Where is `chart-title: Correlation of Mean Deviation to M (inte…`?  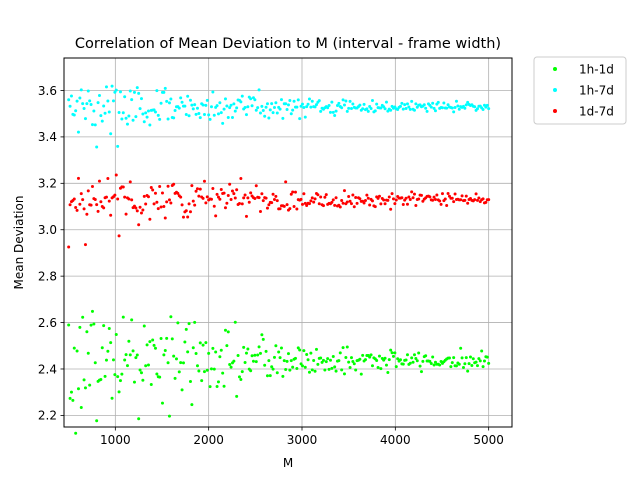 chart-title: Correlation of Mean Deviation to M (inte… is located at coordinates (288, 44).